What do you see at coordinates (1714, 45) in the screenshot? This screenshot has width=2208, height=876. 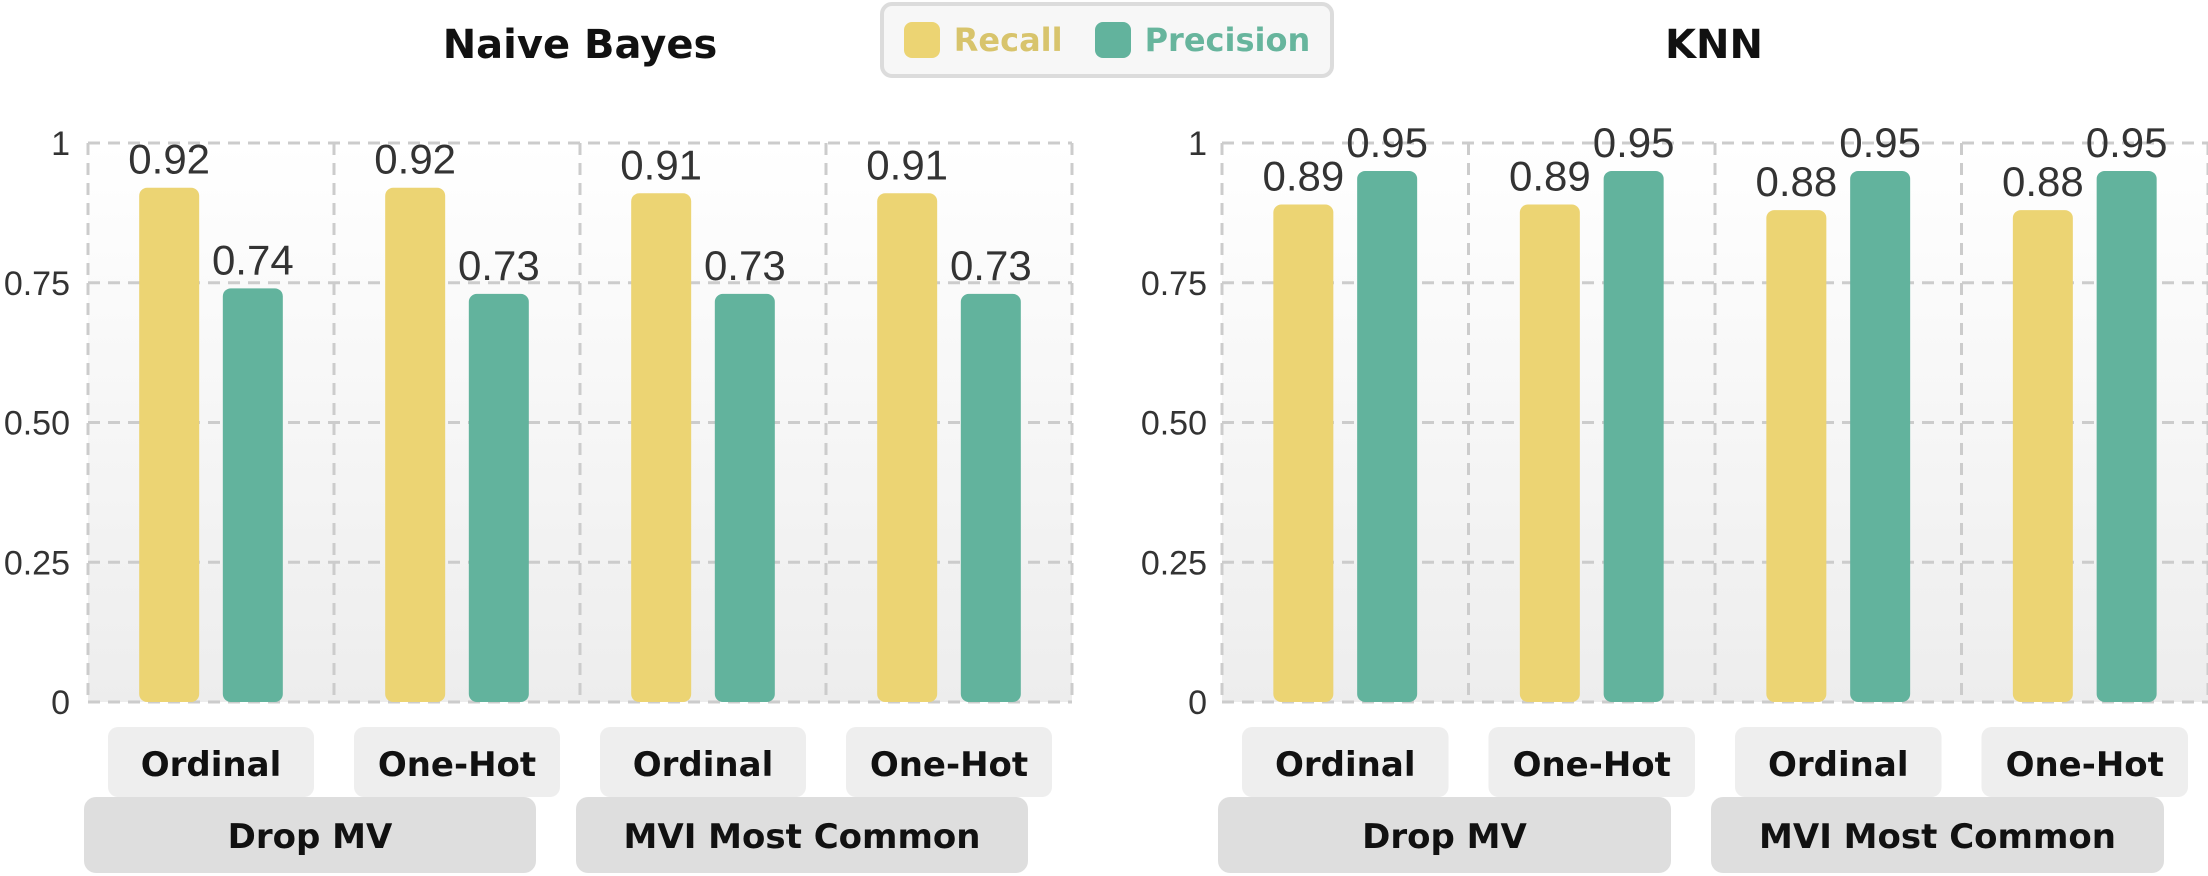 I see `chart-title: KNN` at bounding box center [1714, 45].